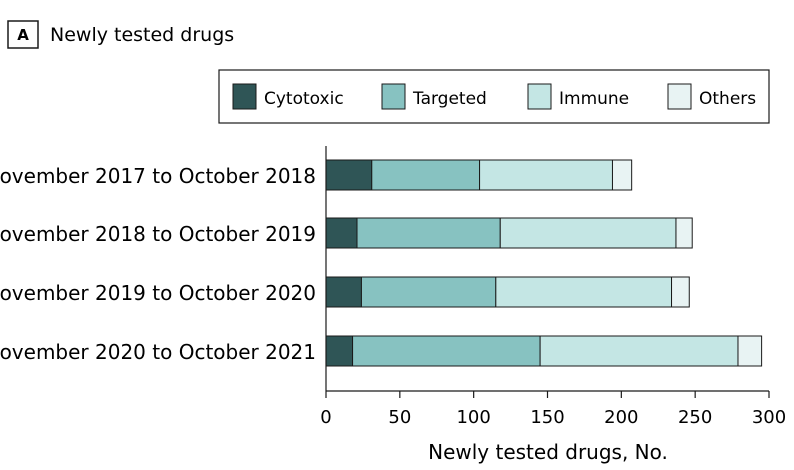 The width and height of the screenshot is (794, 470). What do you see at coordinates (449, 99) in the screenshot?
I see `legend-label-targeted: Targeted` at bounding box center [449, 99].